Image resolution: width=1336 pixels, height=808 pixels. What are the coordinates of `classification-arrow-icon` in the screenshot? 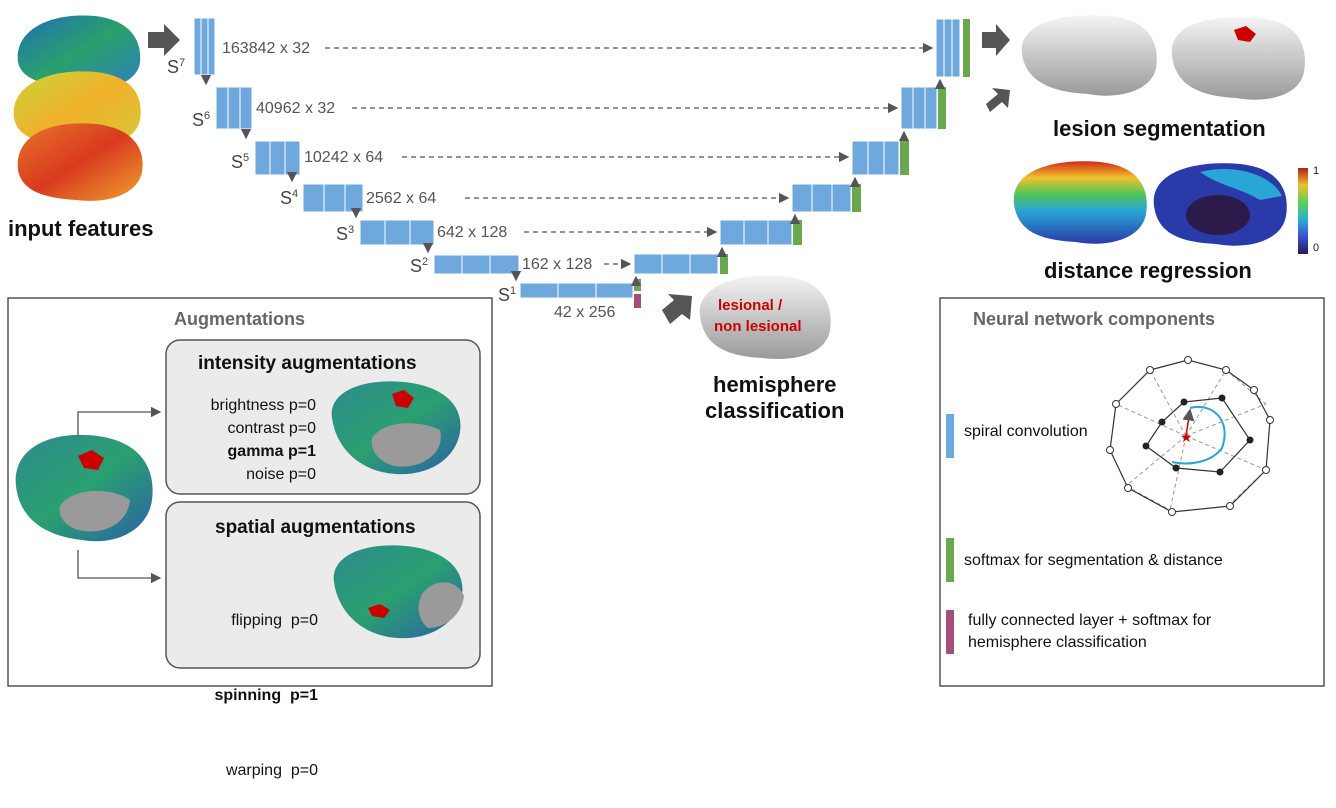 It's located at (677, 309).